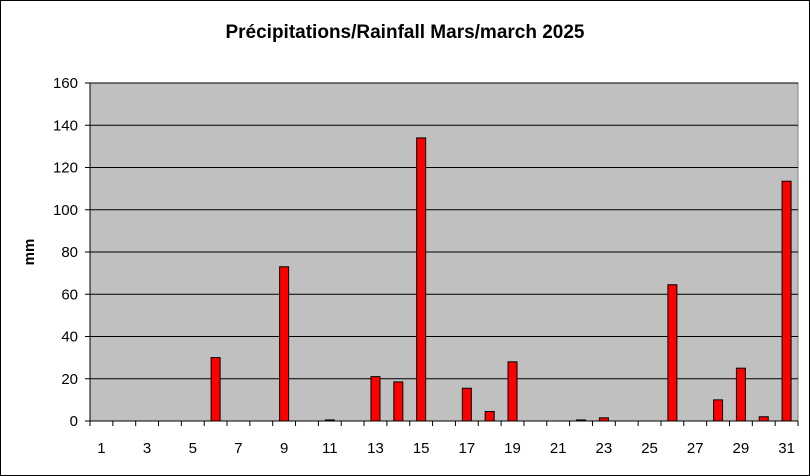 Image resolution: width=810 pixels, height=476 pixels. Describe the element at coordinates (65, 125) in the screenshot. I see `y-tick-label: 140` at that location.